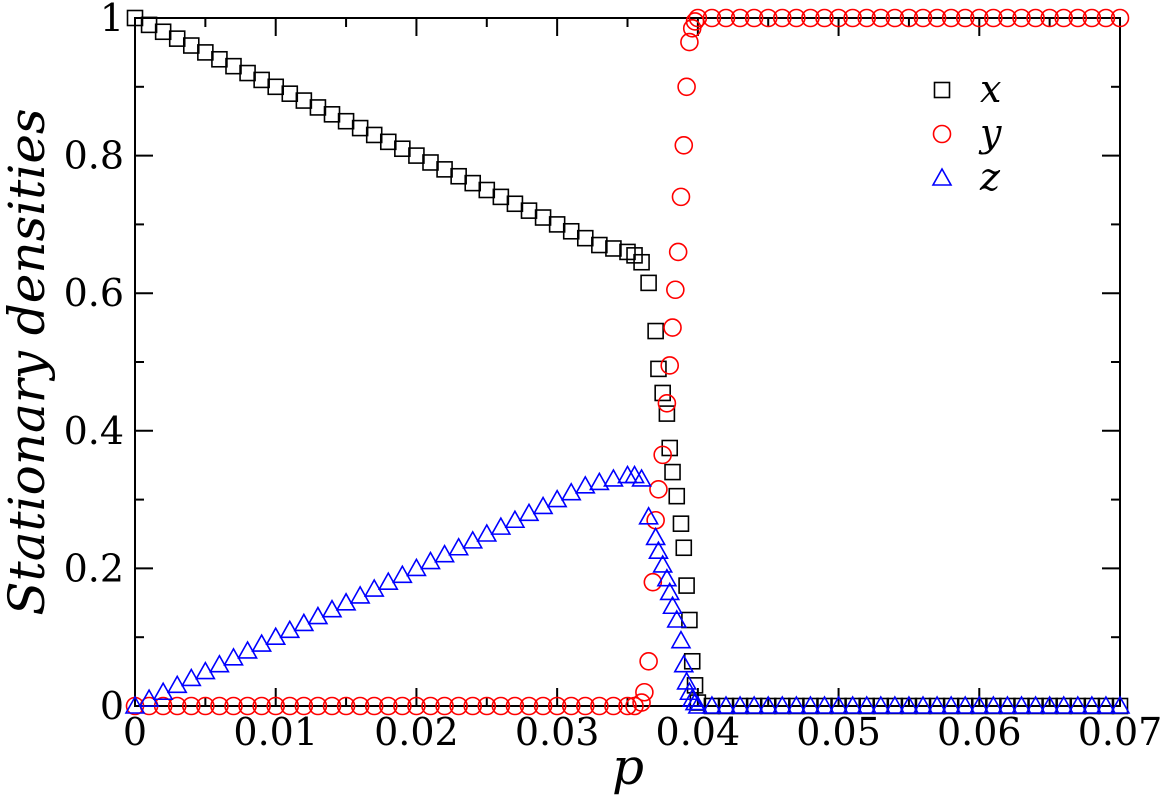 Image resolution: width=1163 pixels, height=803 pixels. I want to click on x-tick-label: 0.04, so click(698, 732).